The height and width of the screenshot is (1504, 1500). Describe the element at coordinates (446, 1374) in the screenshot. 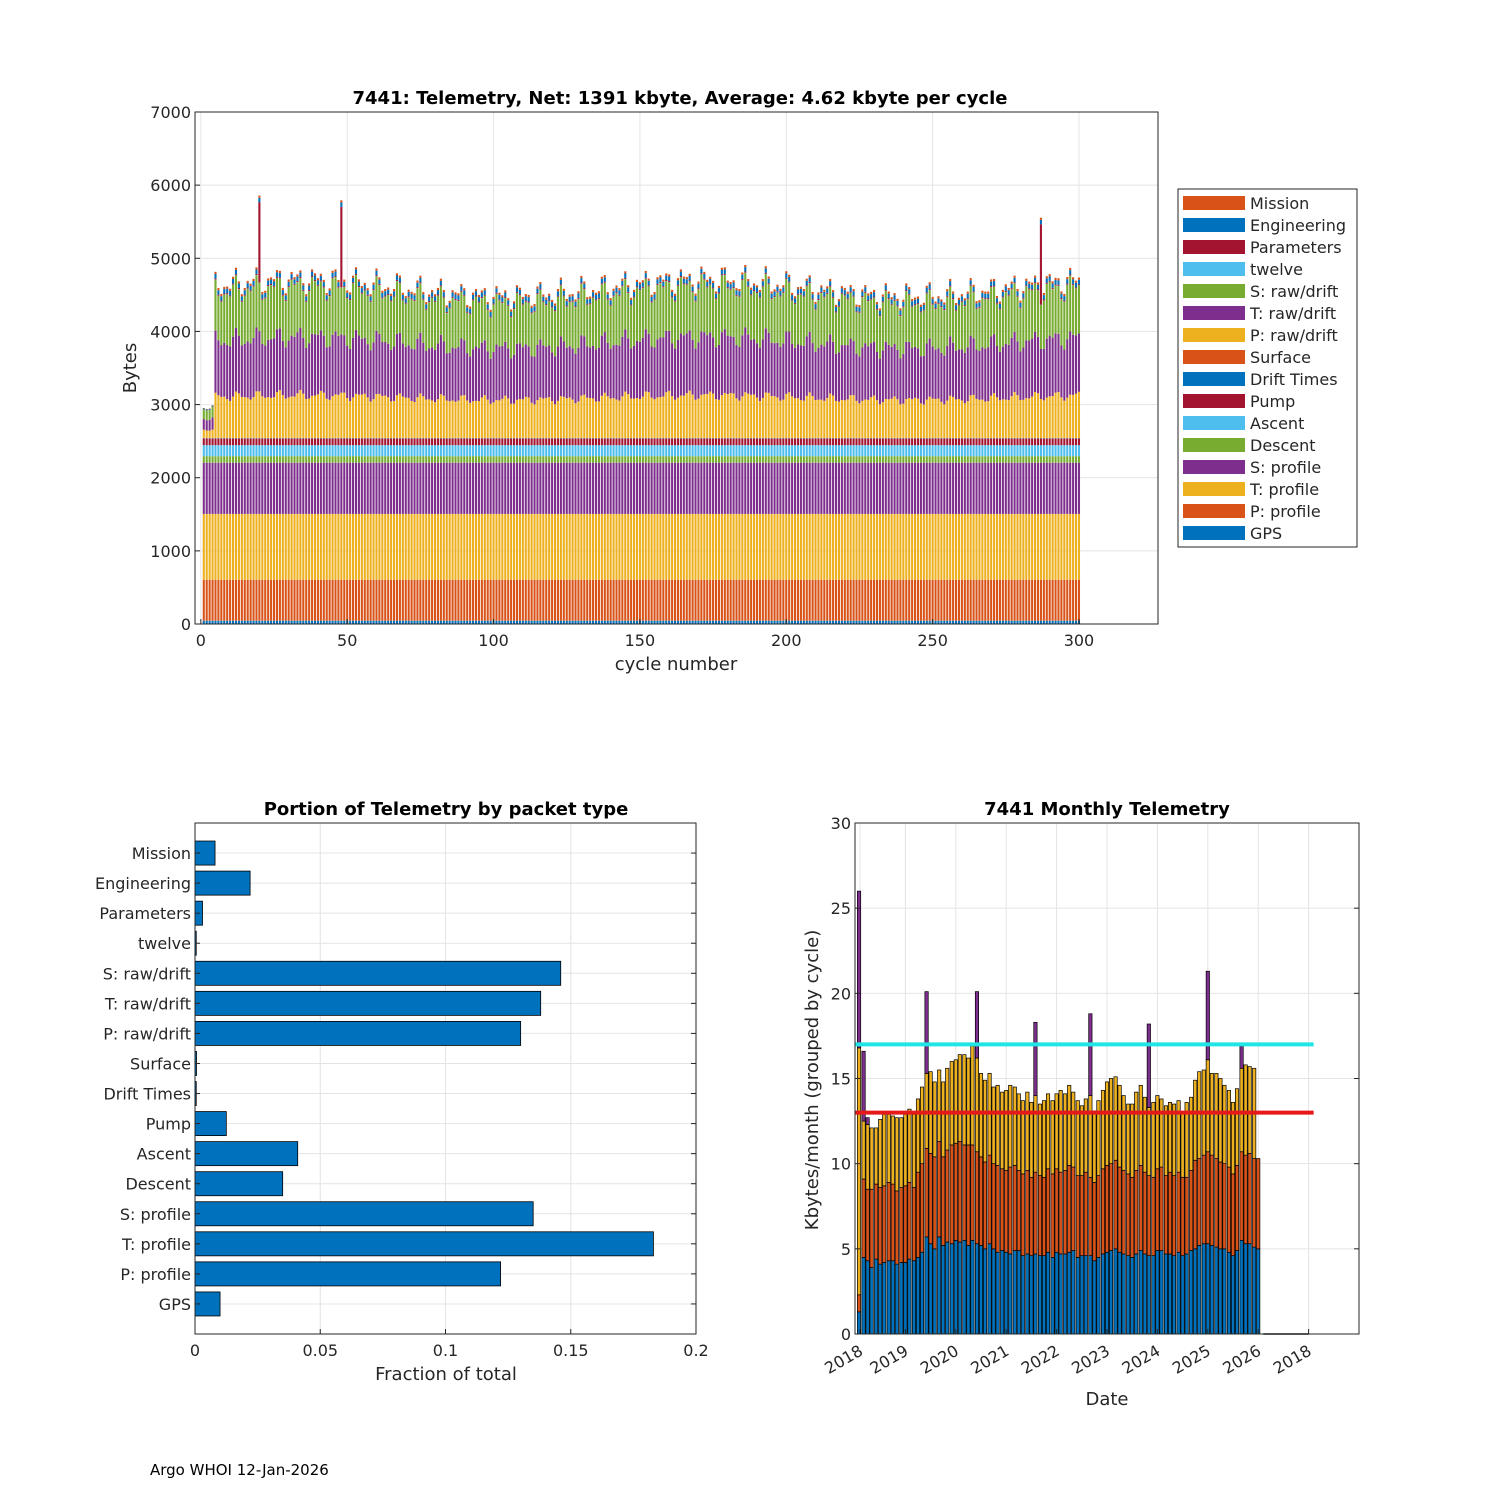

I see `fraction-x-label: Fraction of total` at that location.